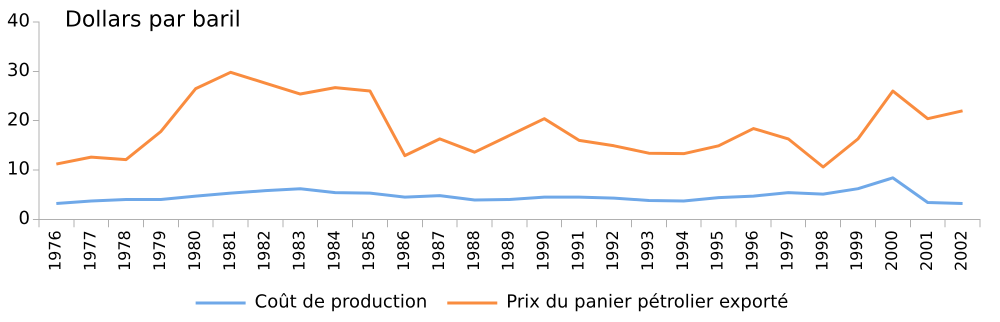 Image resolution: width=1000 pixels, height=322 pixels. I want to click on x-tick-label: 1990, so click(542, 250).